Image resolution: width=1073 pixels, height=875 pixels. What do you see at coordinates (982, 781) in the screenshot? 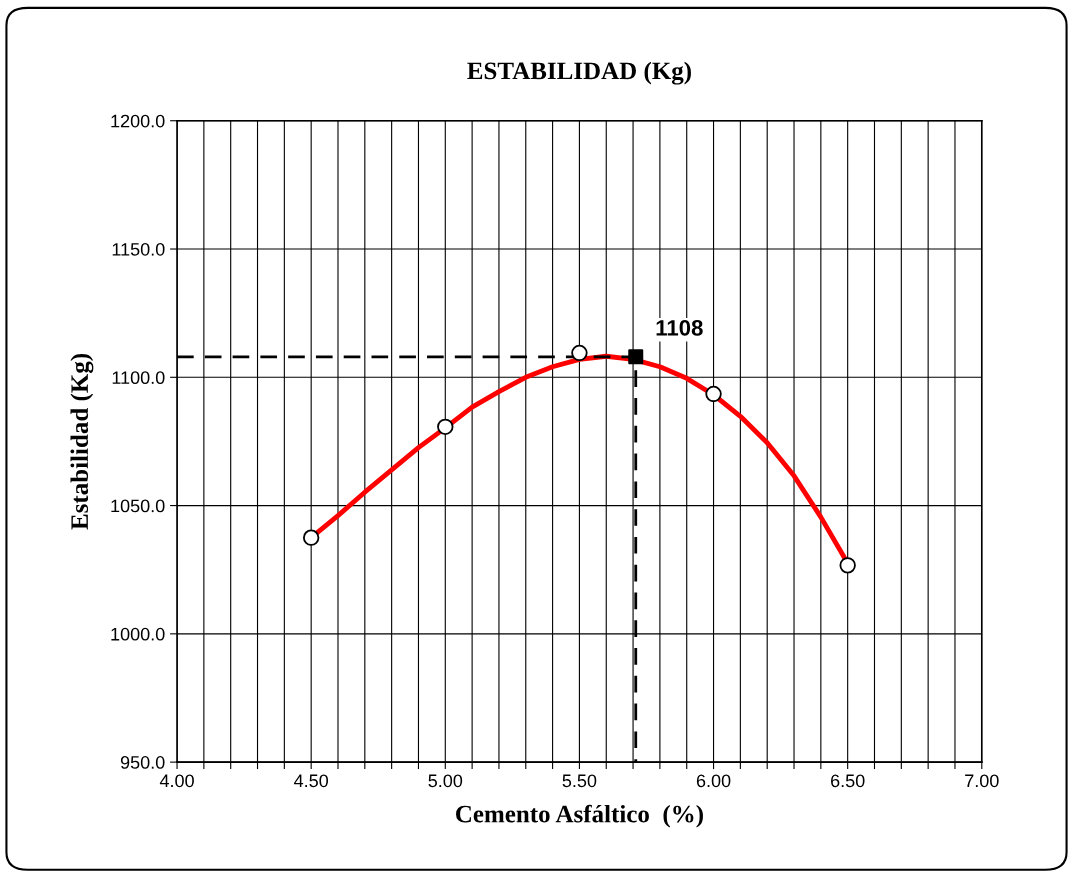
I see `x-tick-label: 7.00` at bounding box center [982, 781].